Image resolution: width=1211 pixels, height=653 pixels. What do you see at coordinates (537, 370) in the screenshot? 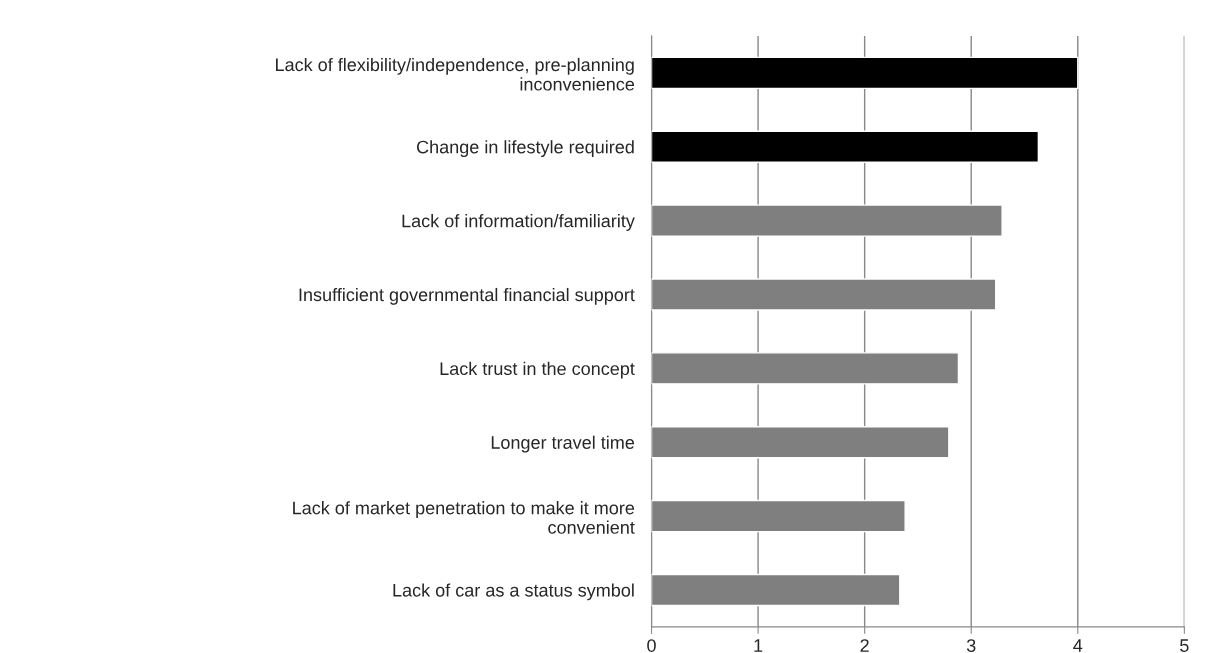
I see `y-tick-label: Lack trust in the concept` at bounding box center [537, 370].